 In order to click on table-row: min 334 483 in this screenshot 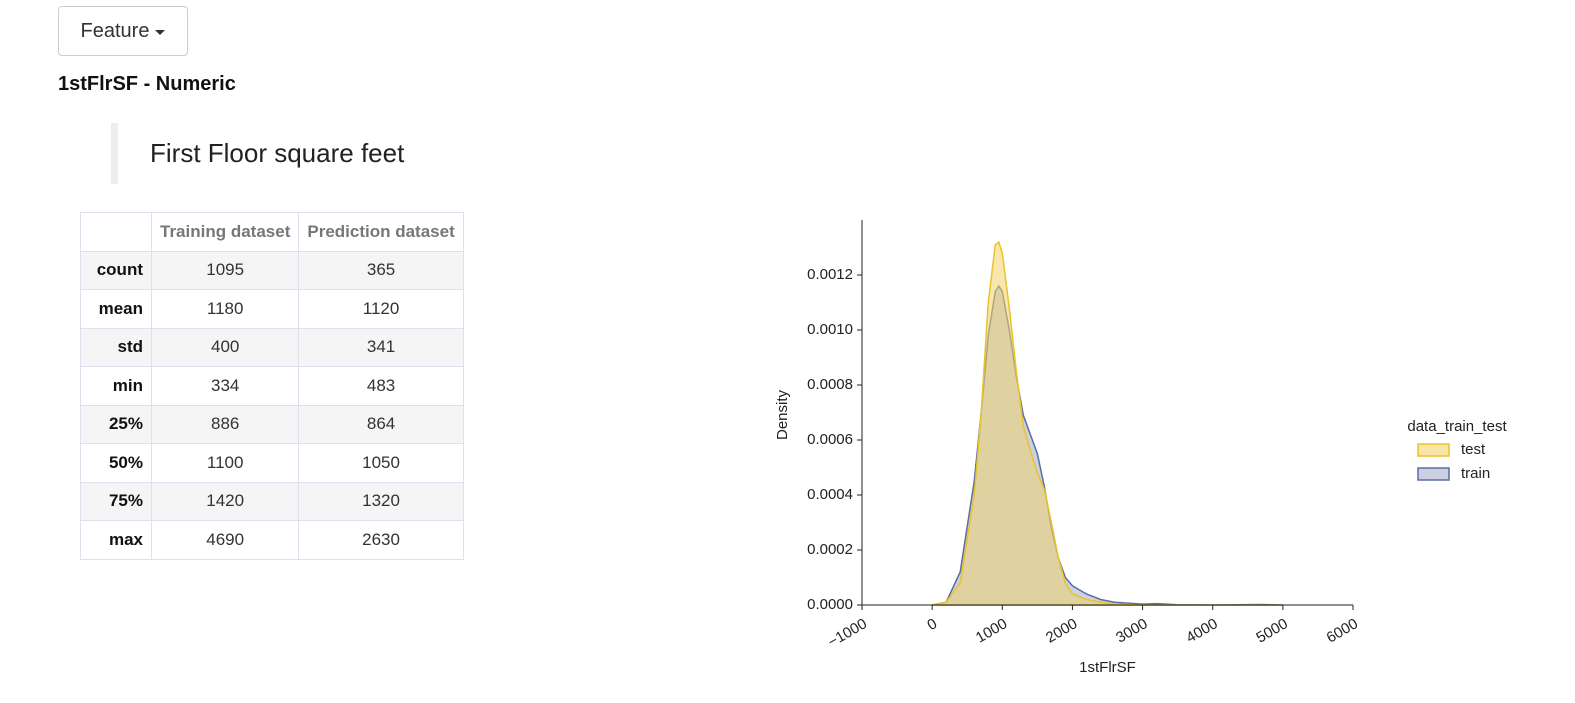, I will do `click(272, 386)`.